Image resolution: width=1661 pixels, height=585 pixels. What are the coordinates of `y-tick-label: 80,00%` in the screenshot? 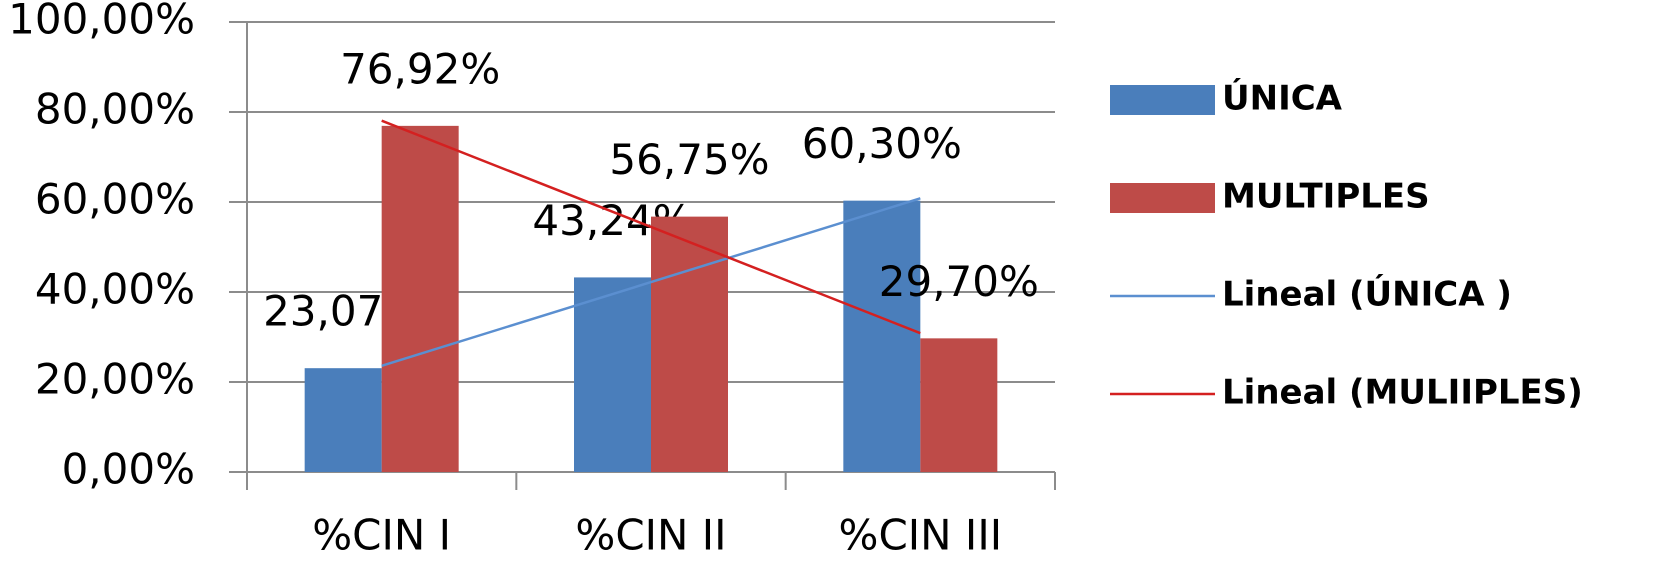 It's located at (115, 109).